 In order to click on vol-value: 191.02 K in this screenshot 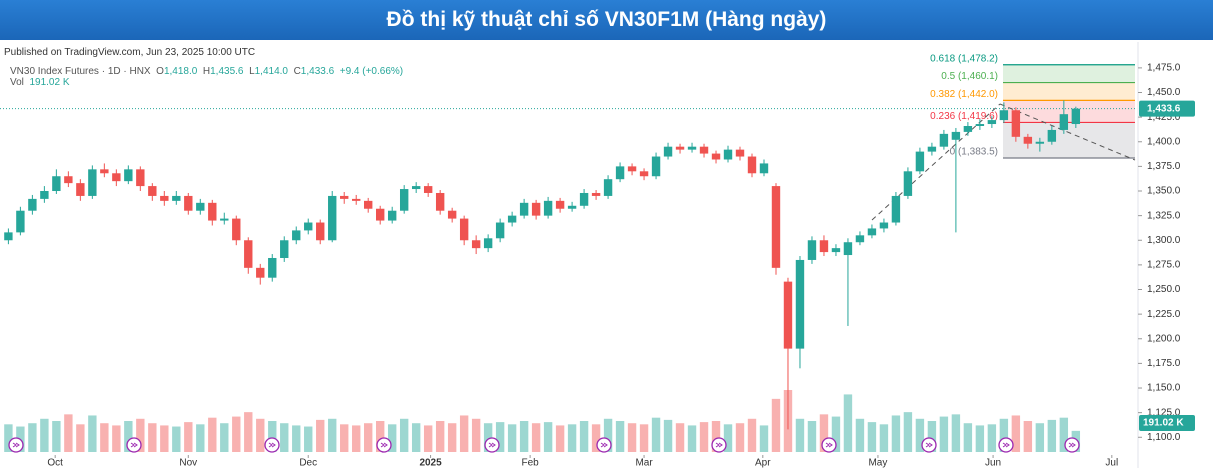, I will do `click(49, 82)`.